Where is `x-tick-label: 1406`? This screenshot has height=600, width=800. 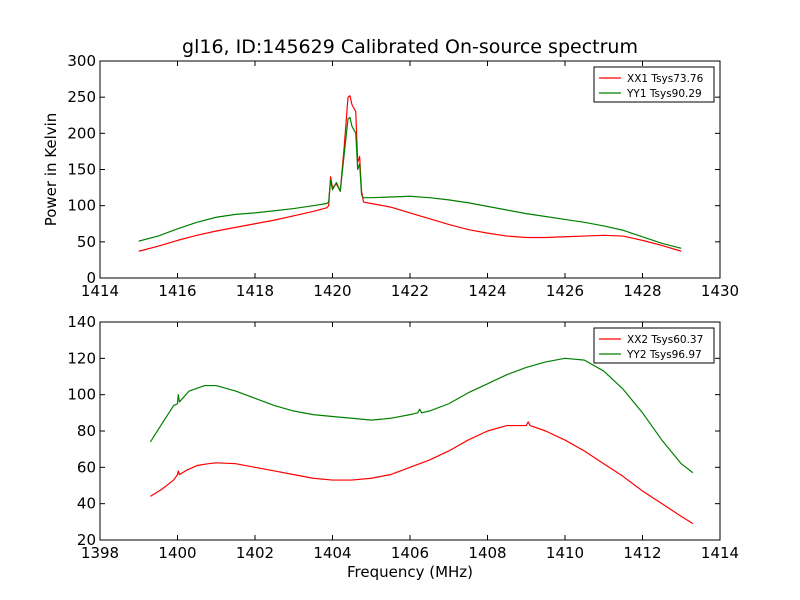
x-tick-label: 1406 is located at coordinates (410, 553).